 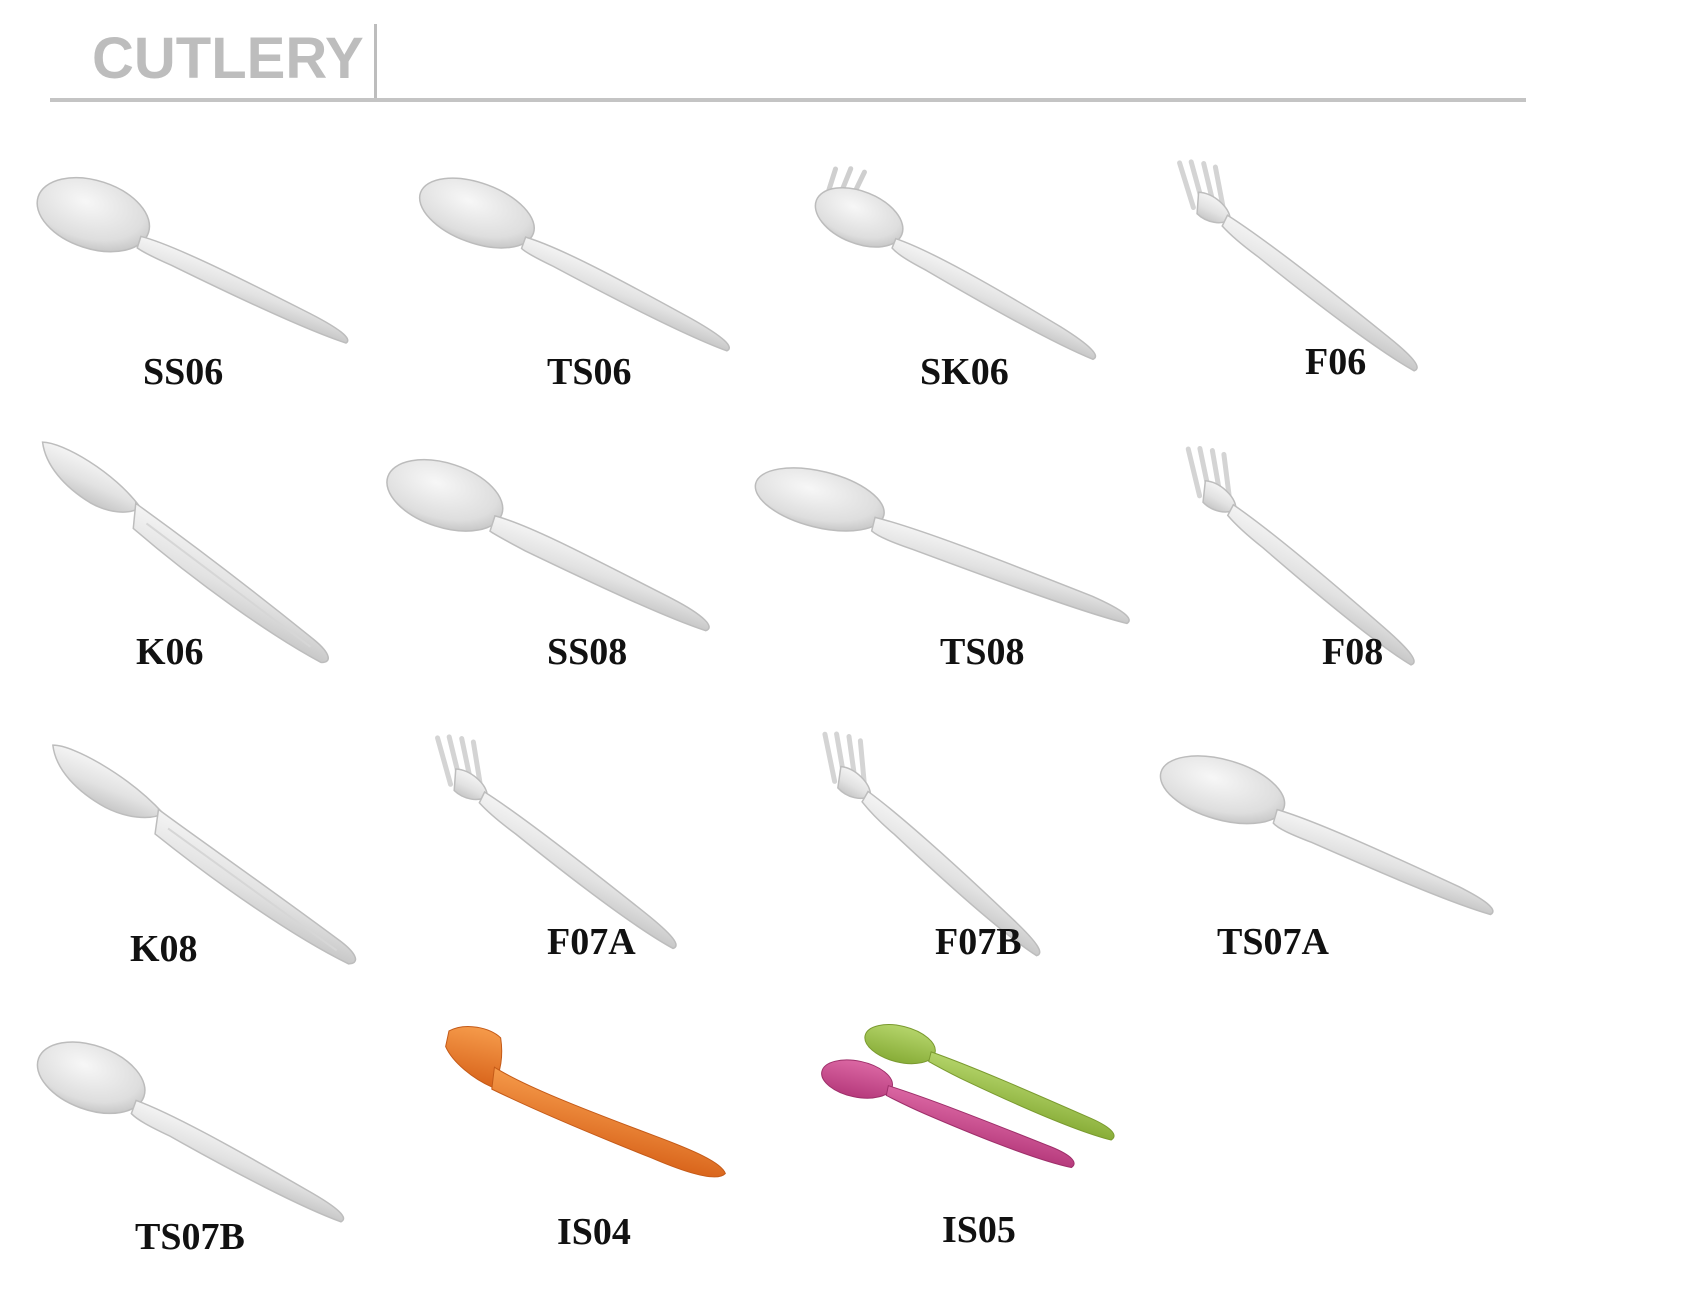 I want to click on product-card: K06, so click(x=220, y=551).